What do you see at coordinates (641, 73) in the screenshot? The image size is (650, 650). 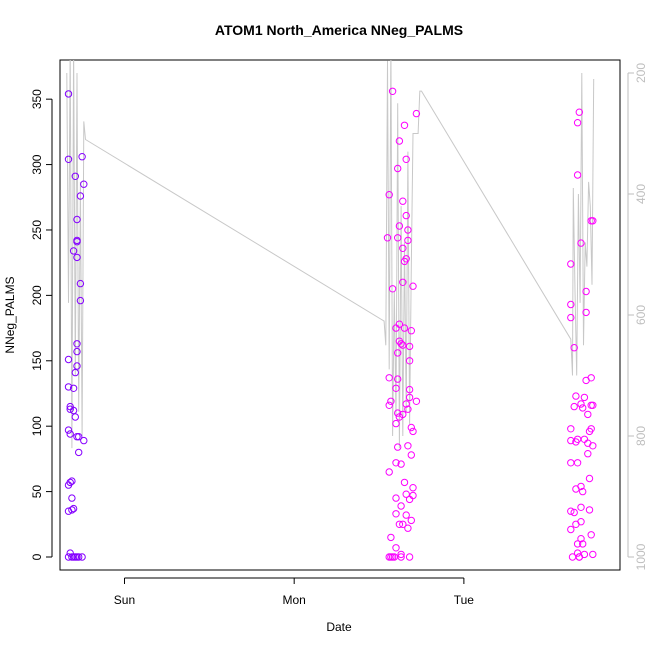 I see `right-axis-tick-label: 200` at bounding box center [641, 73].